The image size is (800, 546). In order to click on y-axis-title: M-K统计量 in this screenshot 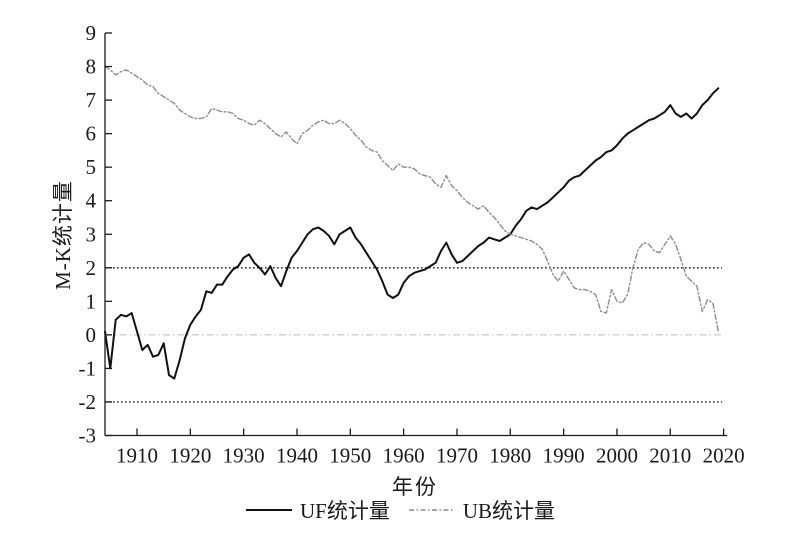, I will do `click(63, 235)`.